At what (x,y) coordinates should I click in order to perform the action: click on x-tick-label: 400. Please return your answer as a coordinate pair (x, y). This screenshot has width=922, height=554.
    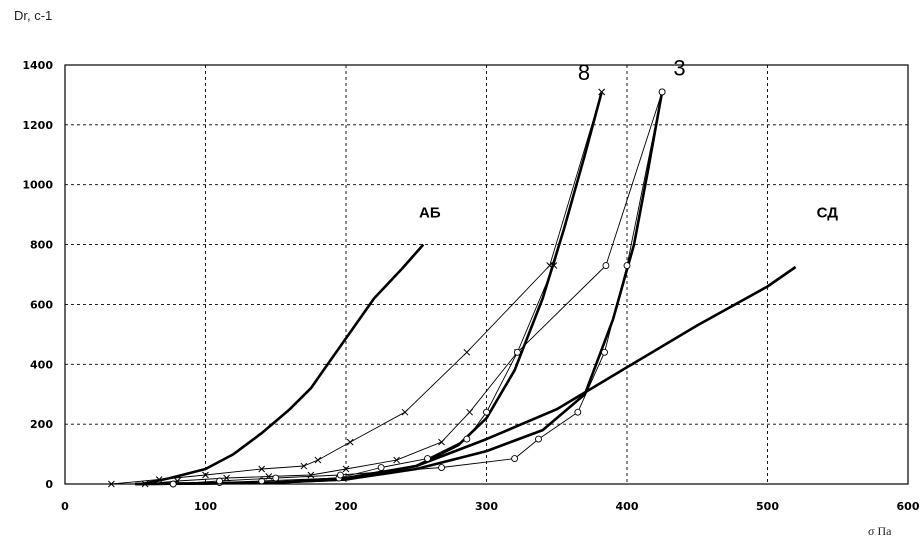
    Looking at the image, I should click on (627, 506).